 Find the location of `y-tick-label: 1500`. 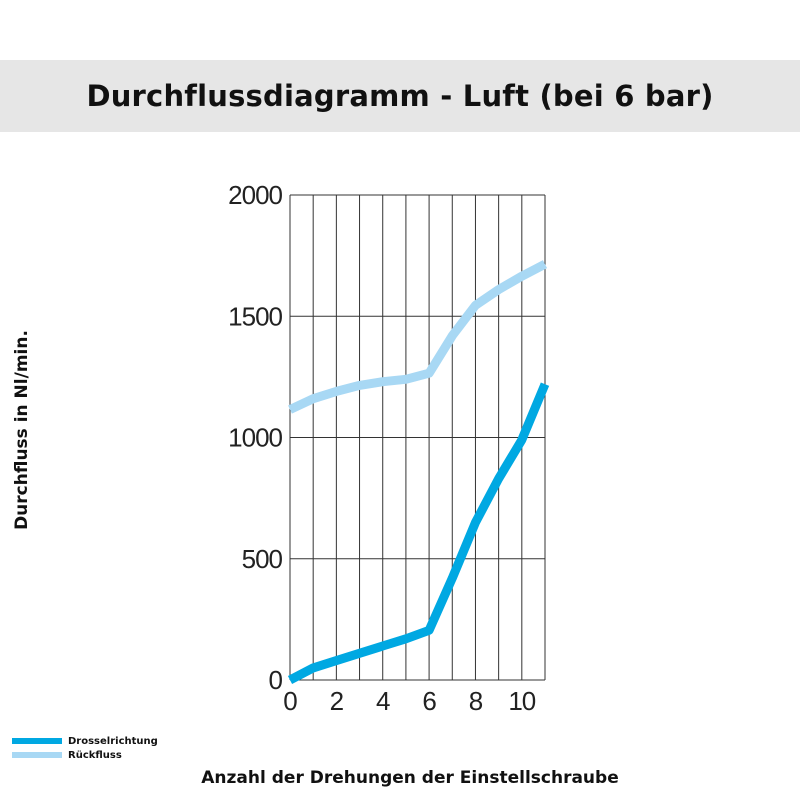

y-tick-label: 1500 is located at coordinates (255, 316).